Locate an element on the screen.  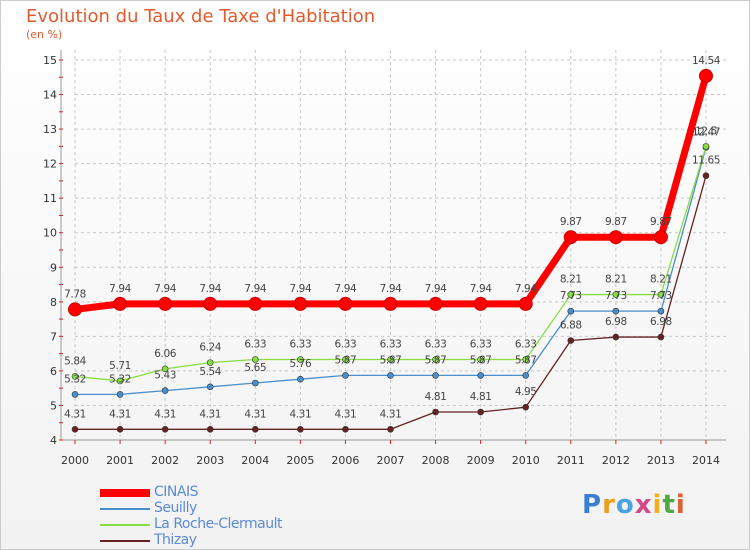
data-label: 6.06 is located at coordinates (165, 354).